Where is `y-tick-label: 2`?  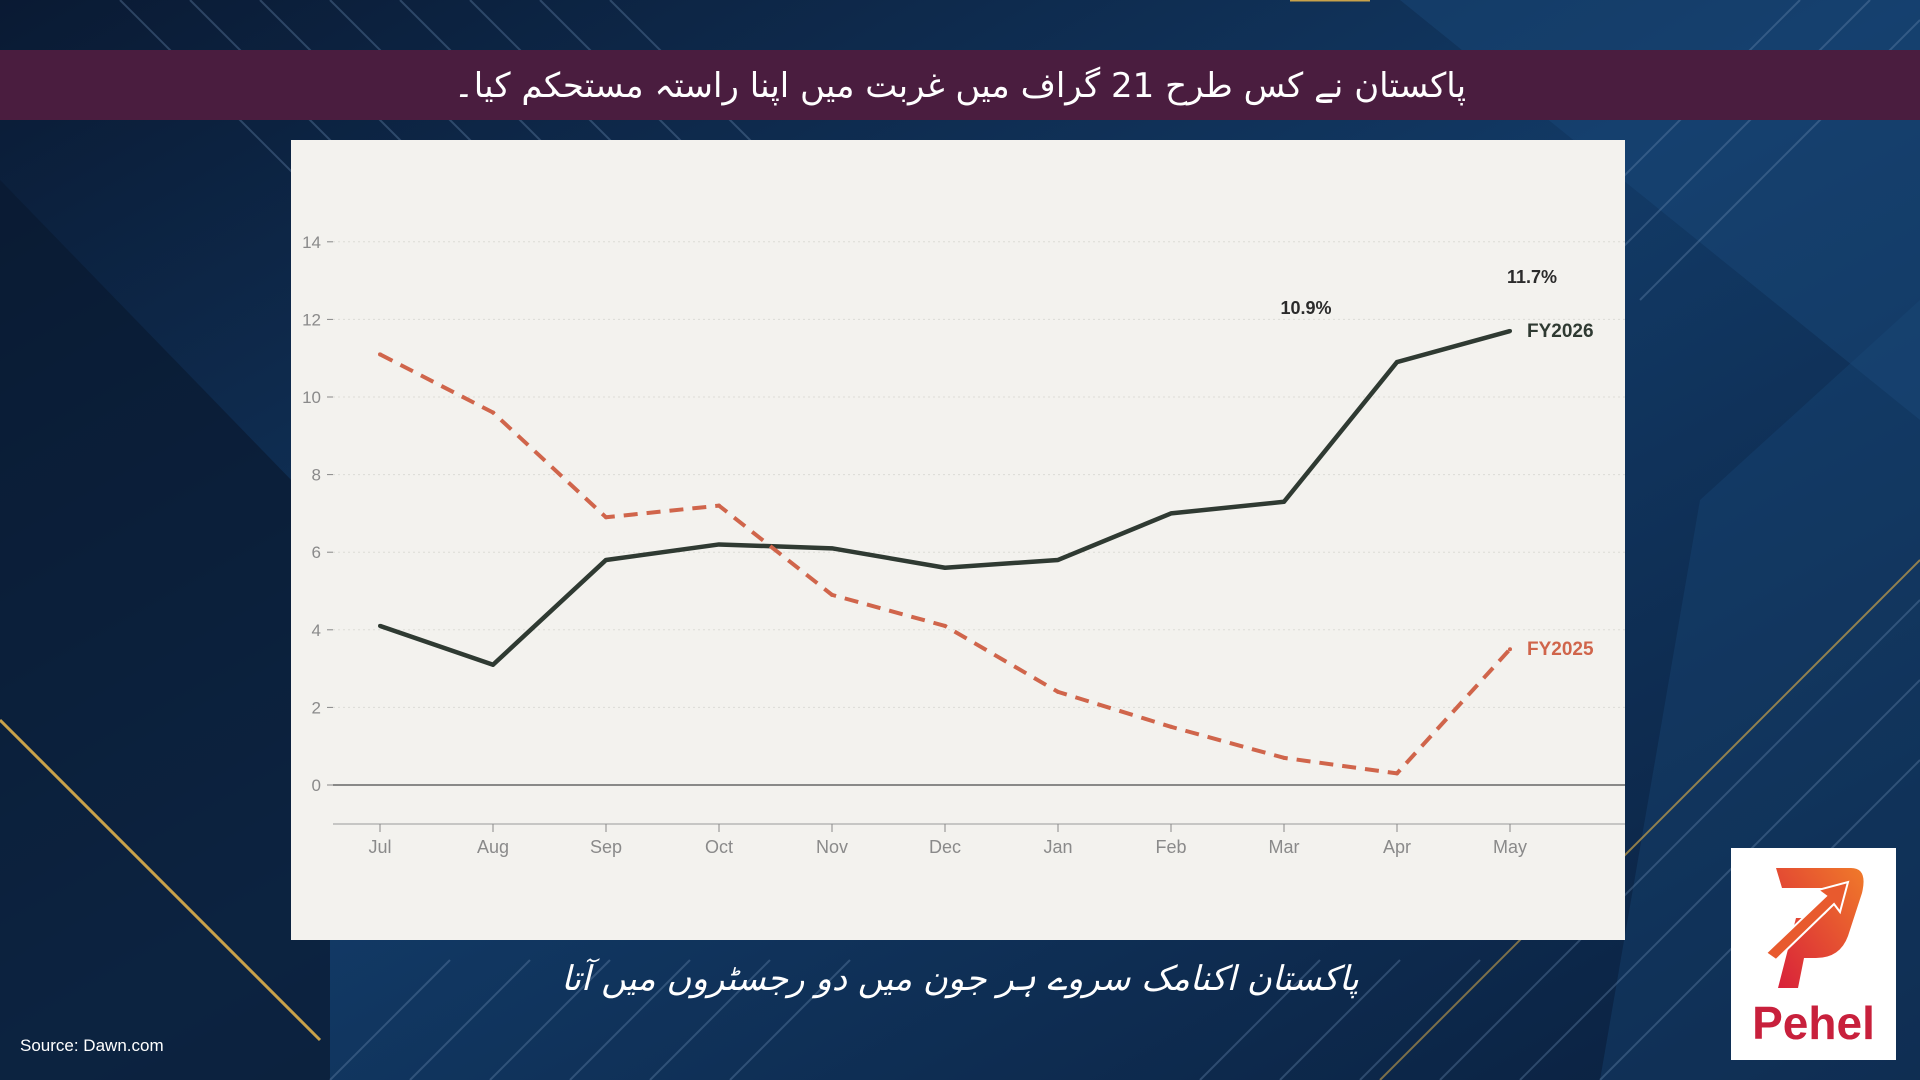
y-tick-label: 2 is located at coordinates (316, 707).